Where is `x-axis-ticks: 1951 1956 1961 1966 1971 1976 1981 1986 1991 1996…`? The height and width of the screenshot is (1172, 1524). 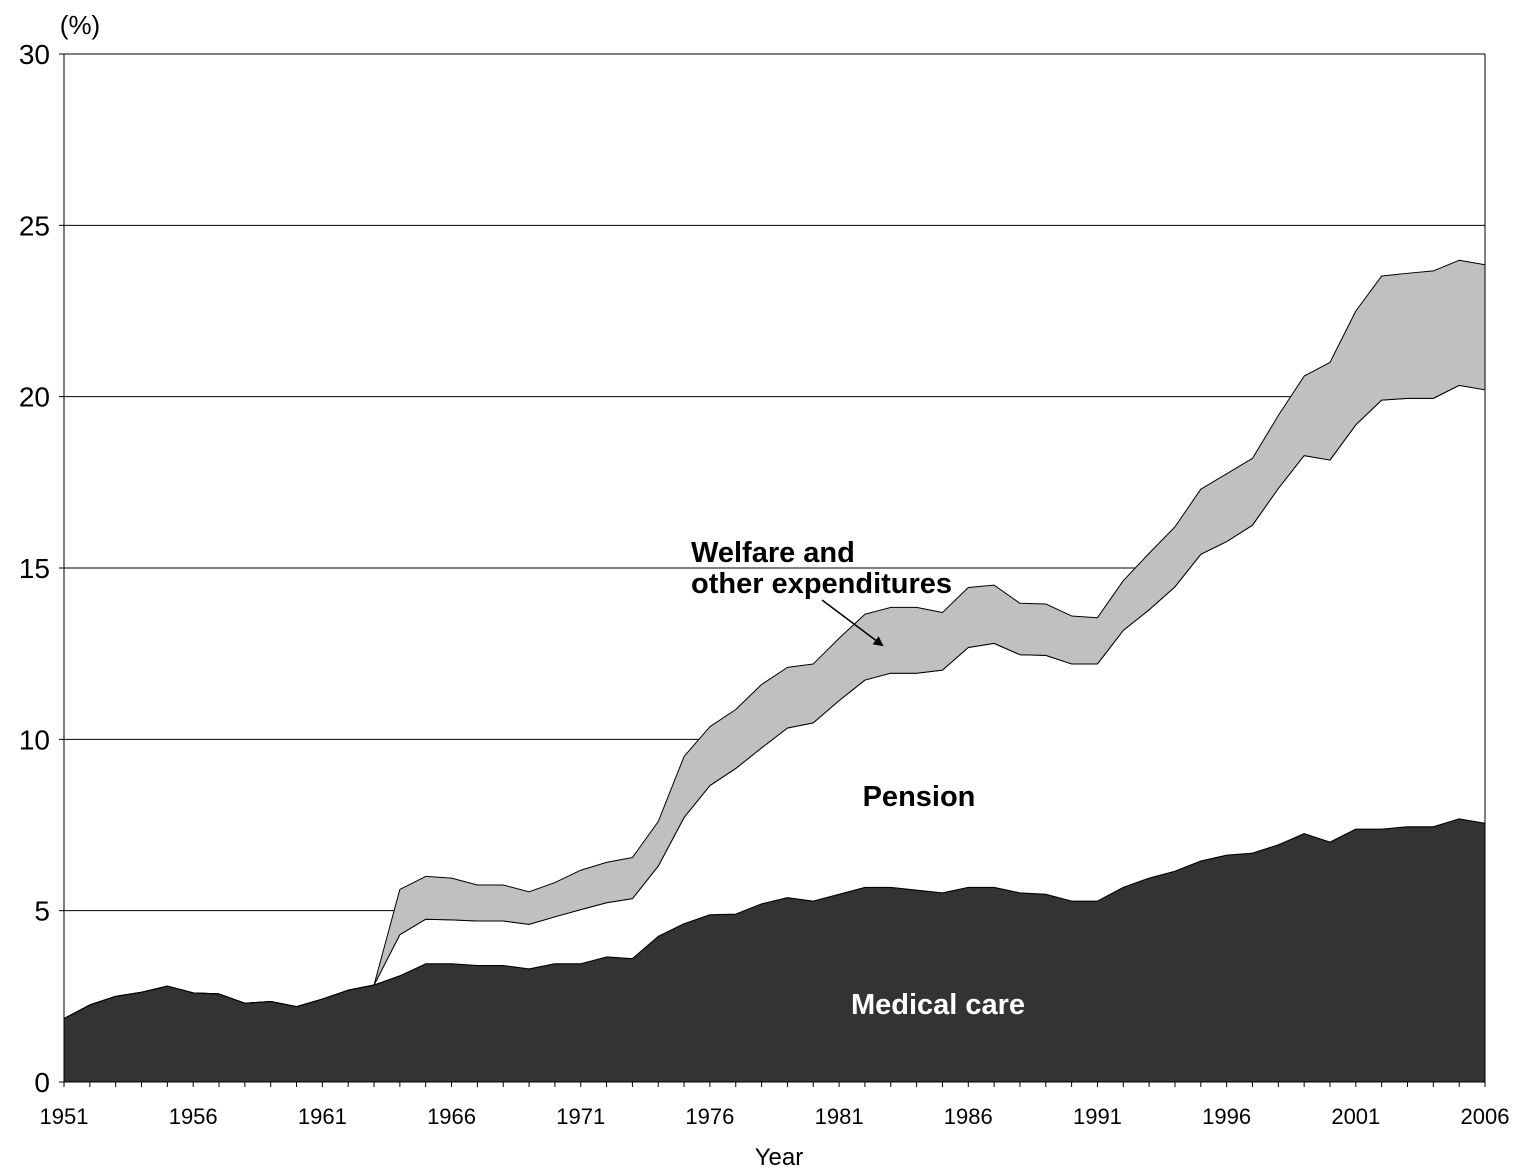
x-axis-ticks: 1951 1956 1961 1966 1971 1976 1981 1986 1991 1996… is located at coordinates (775, 1105).